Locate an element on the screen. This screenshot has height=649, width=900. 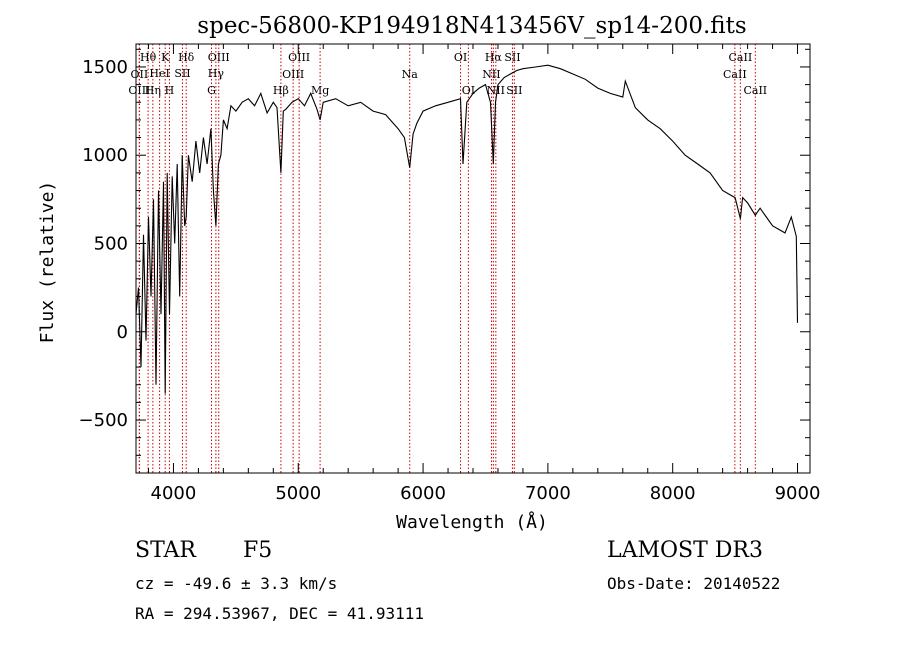
redshift-value: cz = -49.6 ± 3.3 km/s is located at coordinates (236, 583).